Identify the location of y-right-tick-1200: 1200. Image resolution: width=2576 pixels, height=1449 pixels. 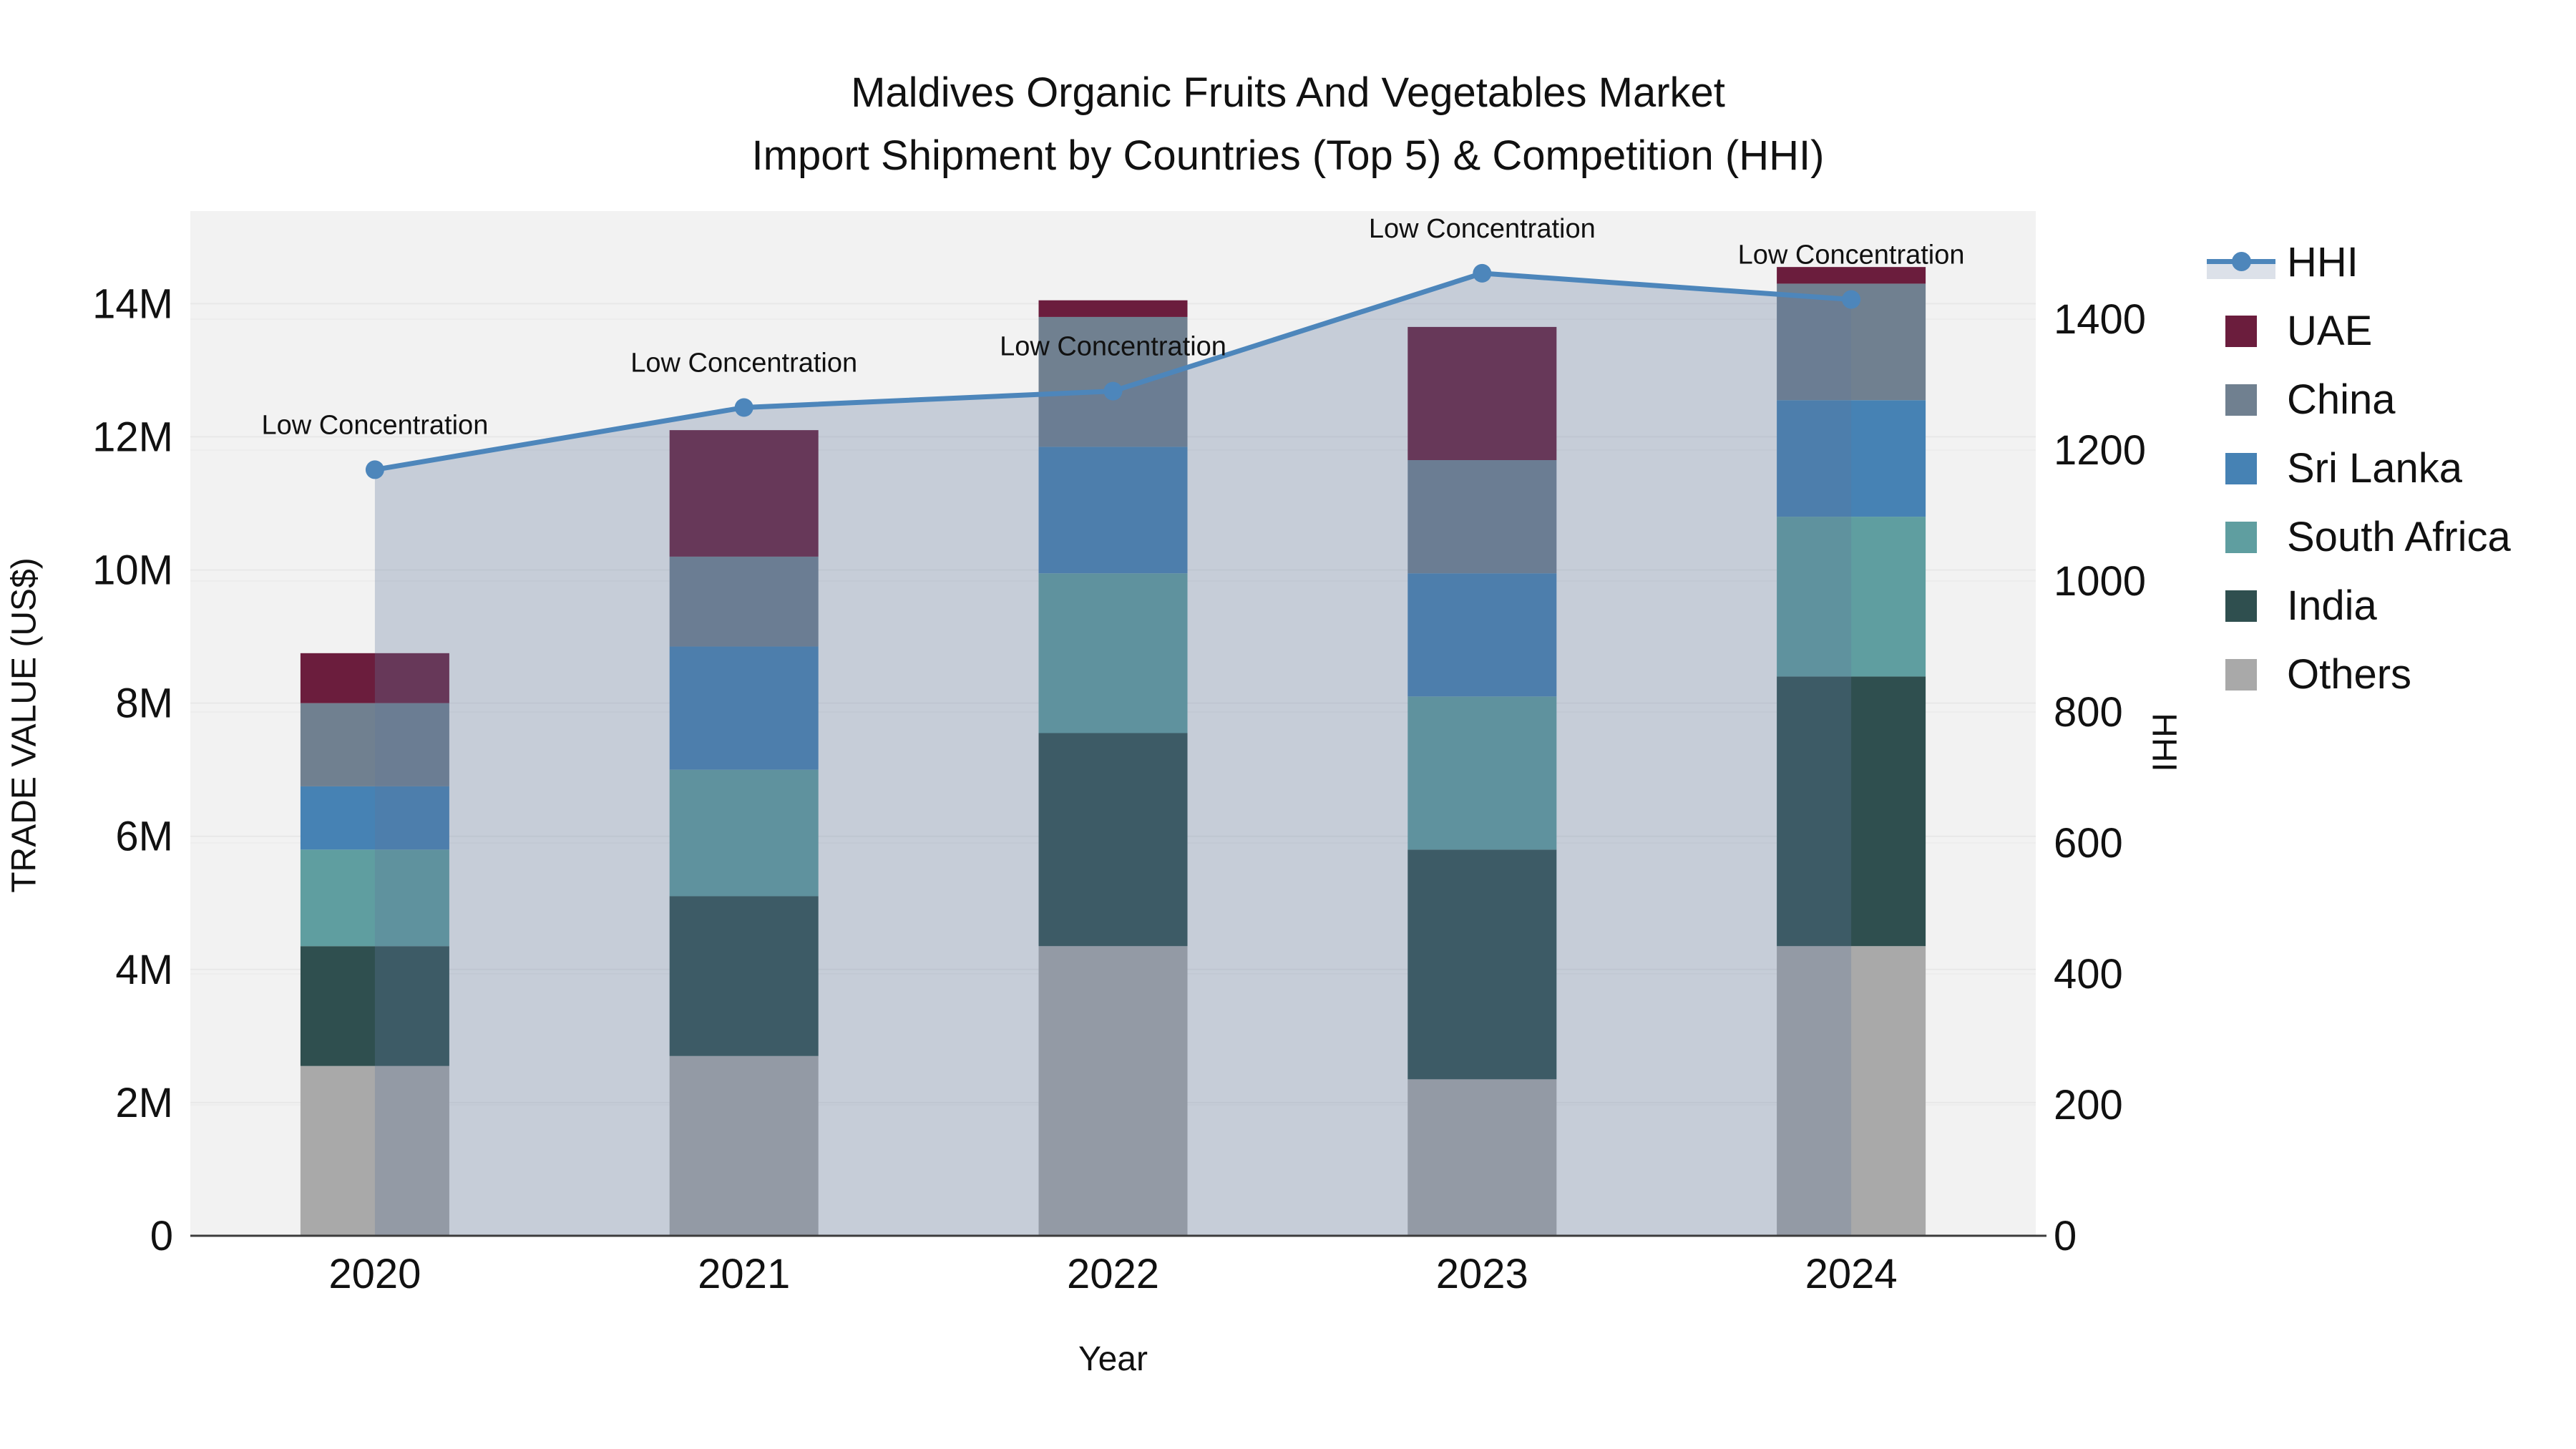
(2100, 450).